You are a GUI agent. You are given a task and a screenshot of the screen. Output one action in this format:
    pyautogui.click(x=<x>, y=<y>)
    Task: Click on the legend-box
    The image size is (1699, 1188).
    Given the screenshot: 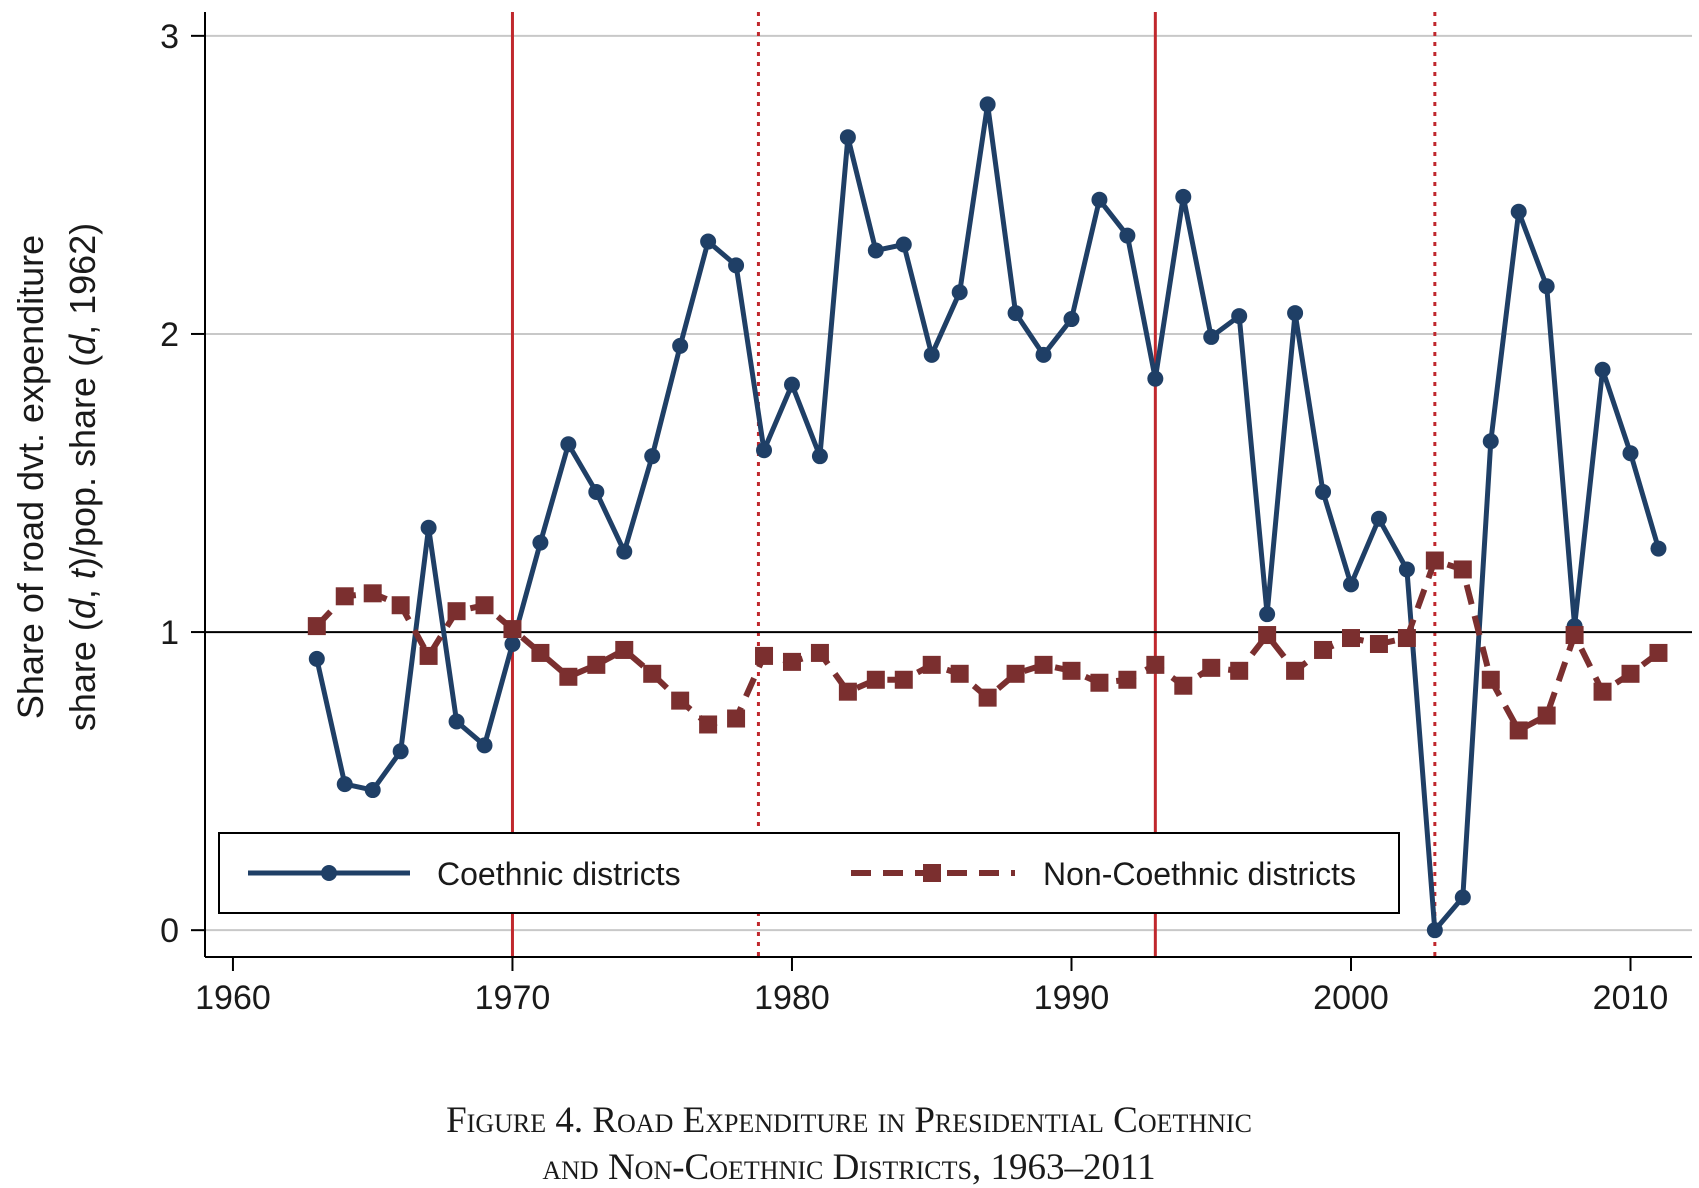 What is the action you would take?
    pyautogui.click(x=809, y=873)
    